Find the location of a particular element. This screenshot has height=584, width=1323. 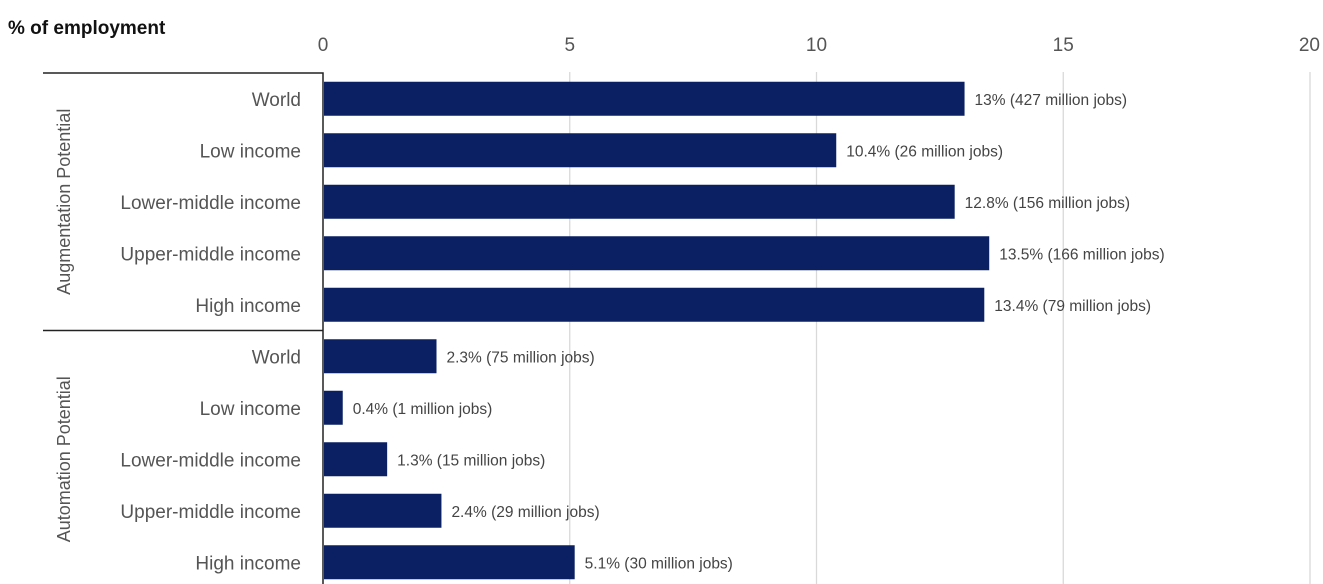

data-label: 5.1% (30 million jobs) is located at coordinates (659, 563).